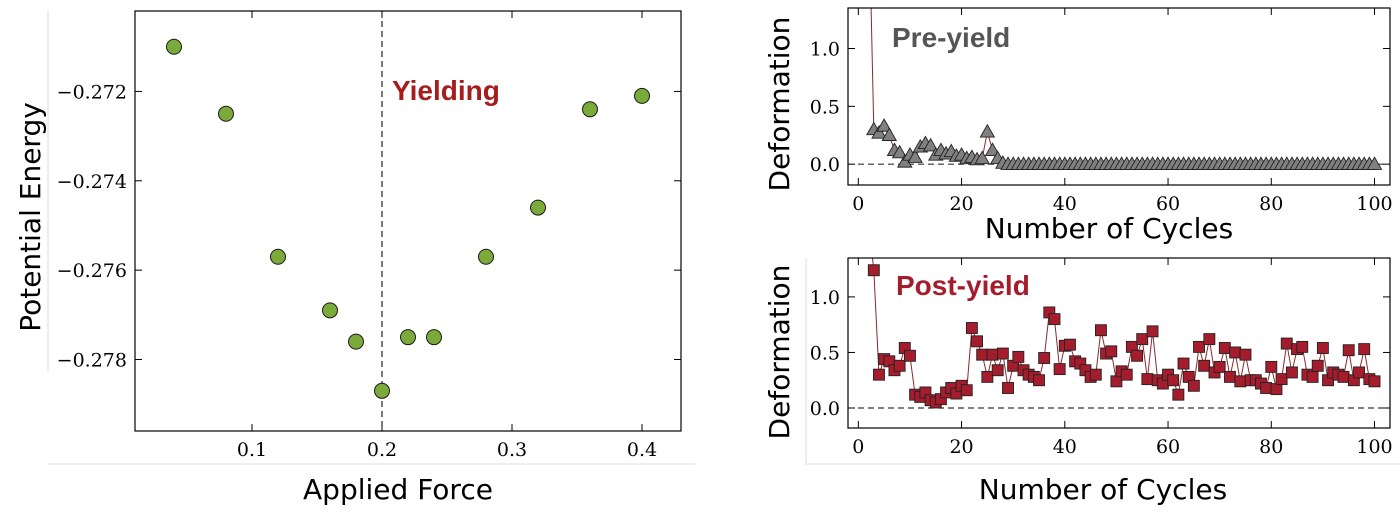 This screenshot has height=522, width=1400. Describe the element at coordinates (1103, 489) in the screenshot. I see `post-yield-x-axis-label: Number of Cycles` at that location.